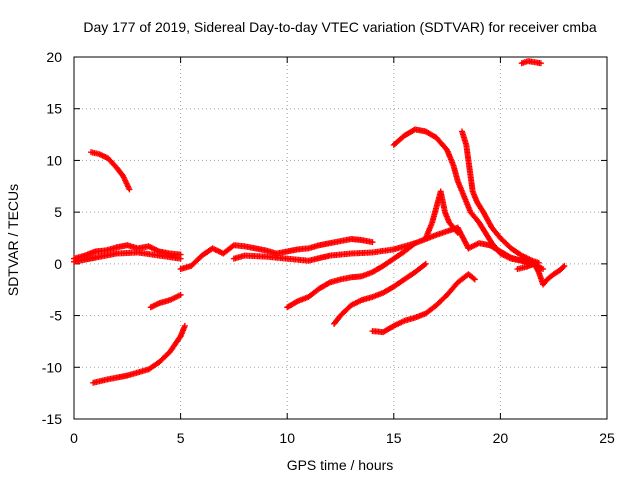 The image size is (640, 480). I want to click on y-tick-label: 20, so click(54, 57).